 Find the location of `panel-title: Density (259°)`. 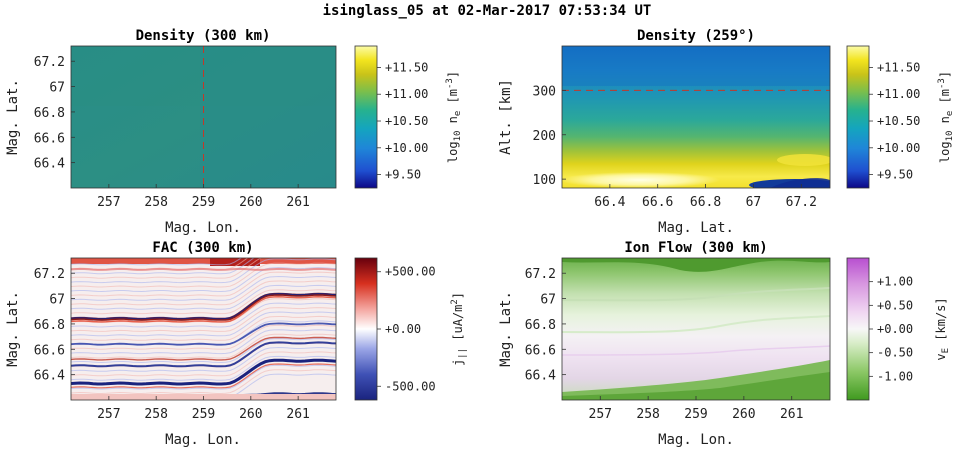

panel-title: Density (259°) is located at coordinates (696, 36).